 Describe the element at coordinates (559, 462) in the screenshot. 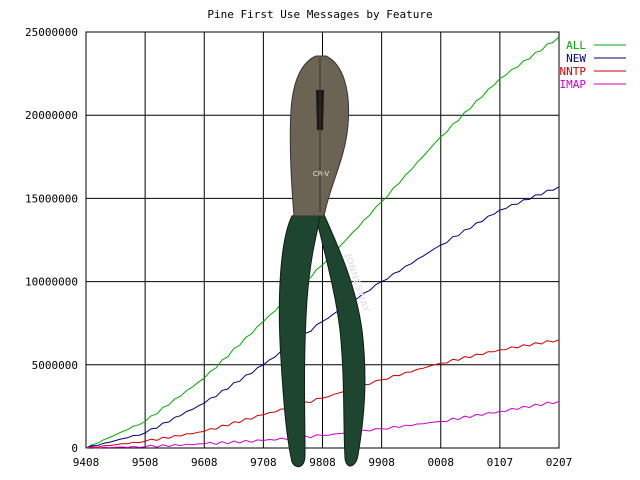

I see `x-tick-label: 0207` at that location.